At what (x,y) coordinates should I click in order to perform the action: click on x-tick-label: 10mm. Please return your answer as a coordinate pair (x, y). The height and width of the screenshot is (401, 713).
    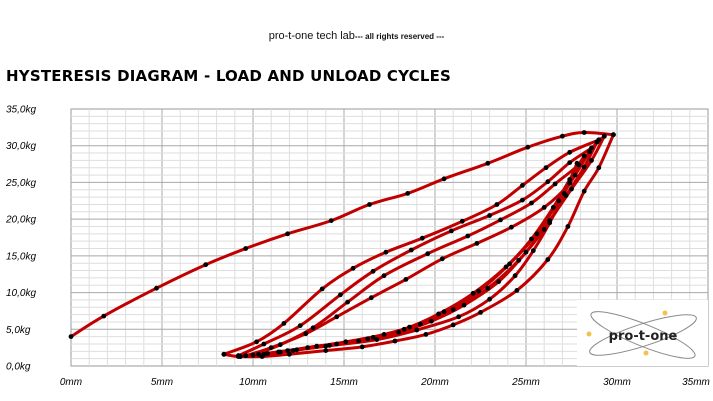
    Looking at the image, I should click on (253, 382).